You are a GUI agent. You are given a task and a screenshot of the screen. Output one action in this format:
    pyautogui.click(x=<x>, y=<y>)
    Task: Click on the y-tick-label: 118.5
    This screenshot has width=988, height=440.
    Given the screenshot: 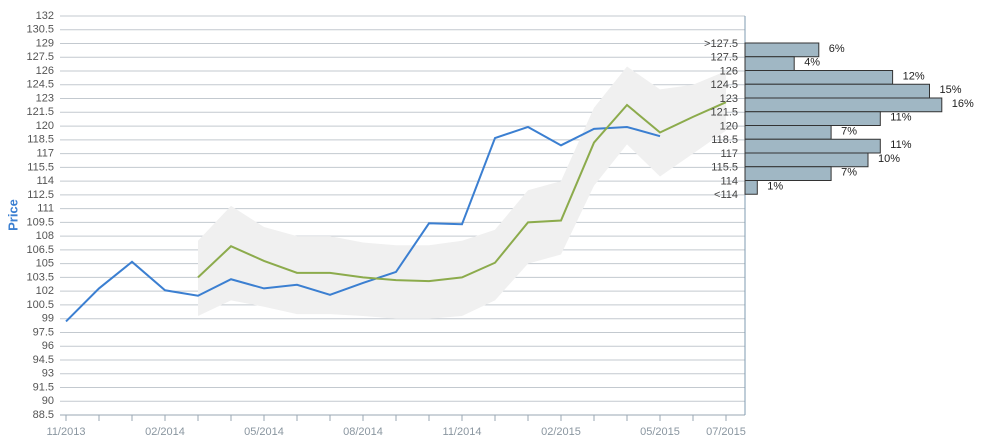 What is the action you would take?
    pyautogui.click(x=40, y=140)
    